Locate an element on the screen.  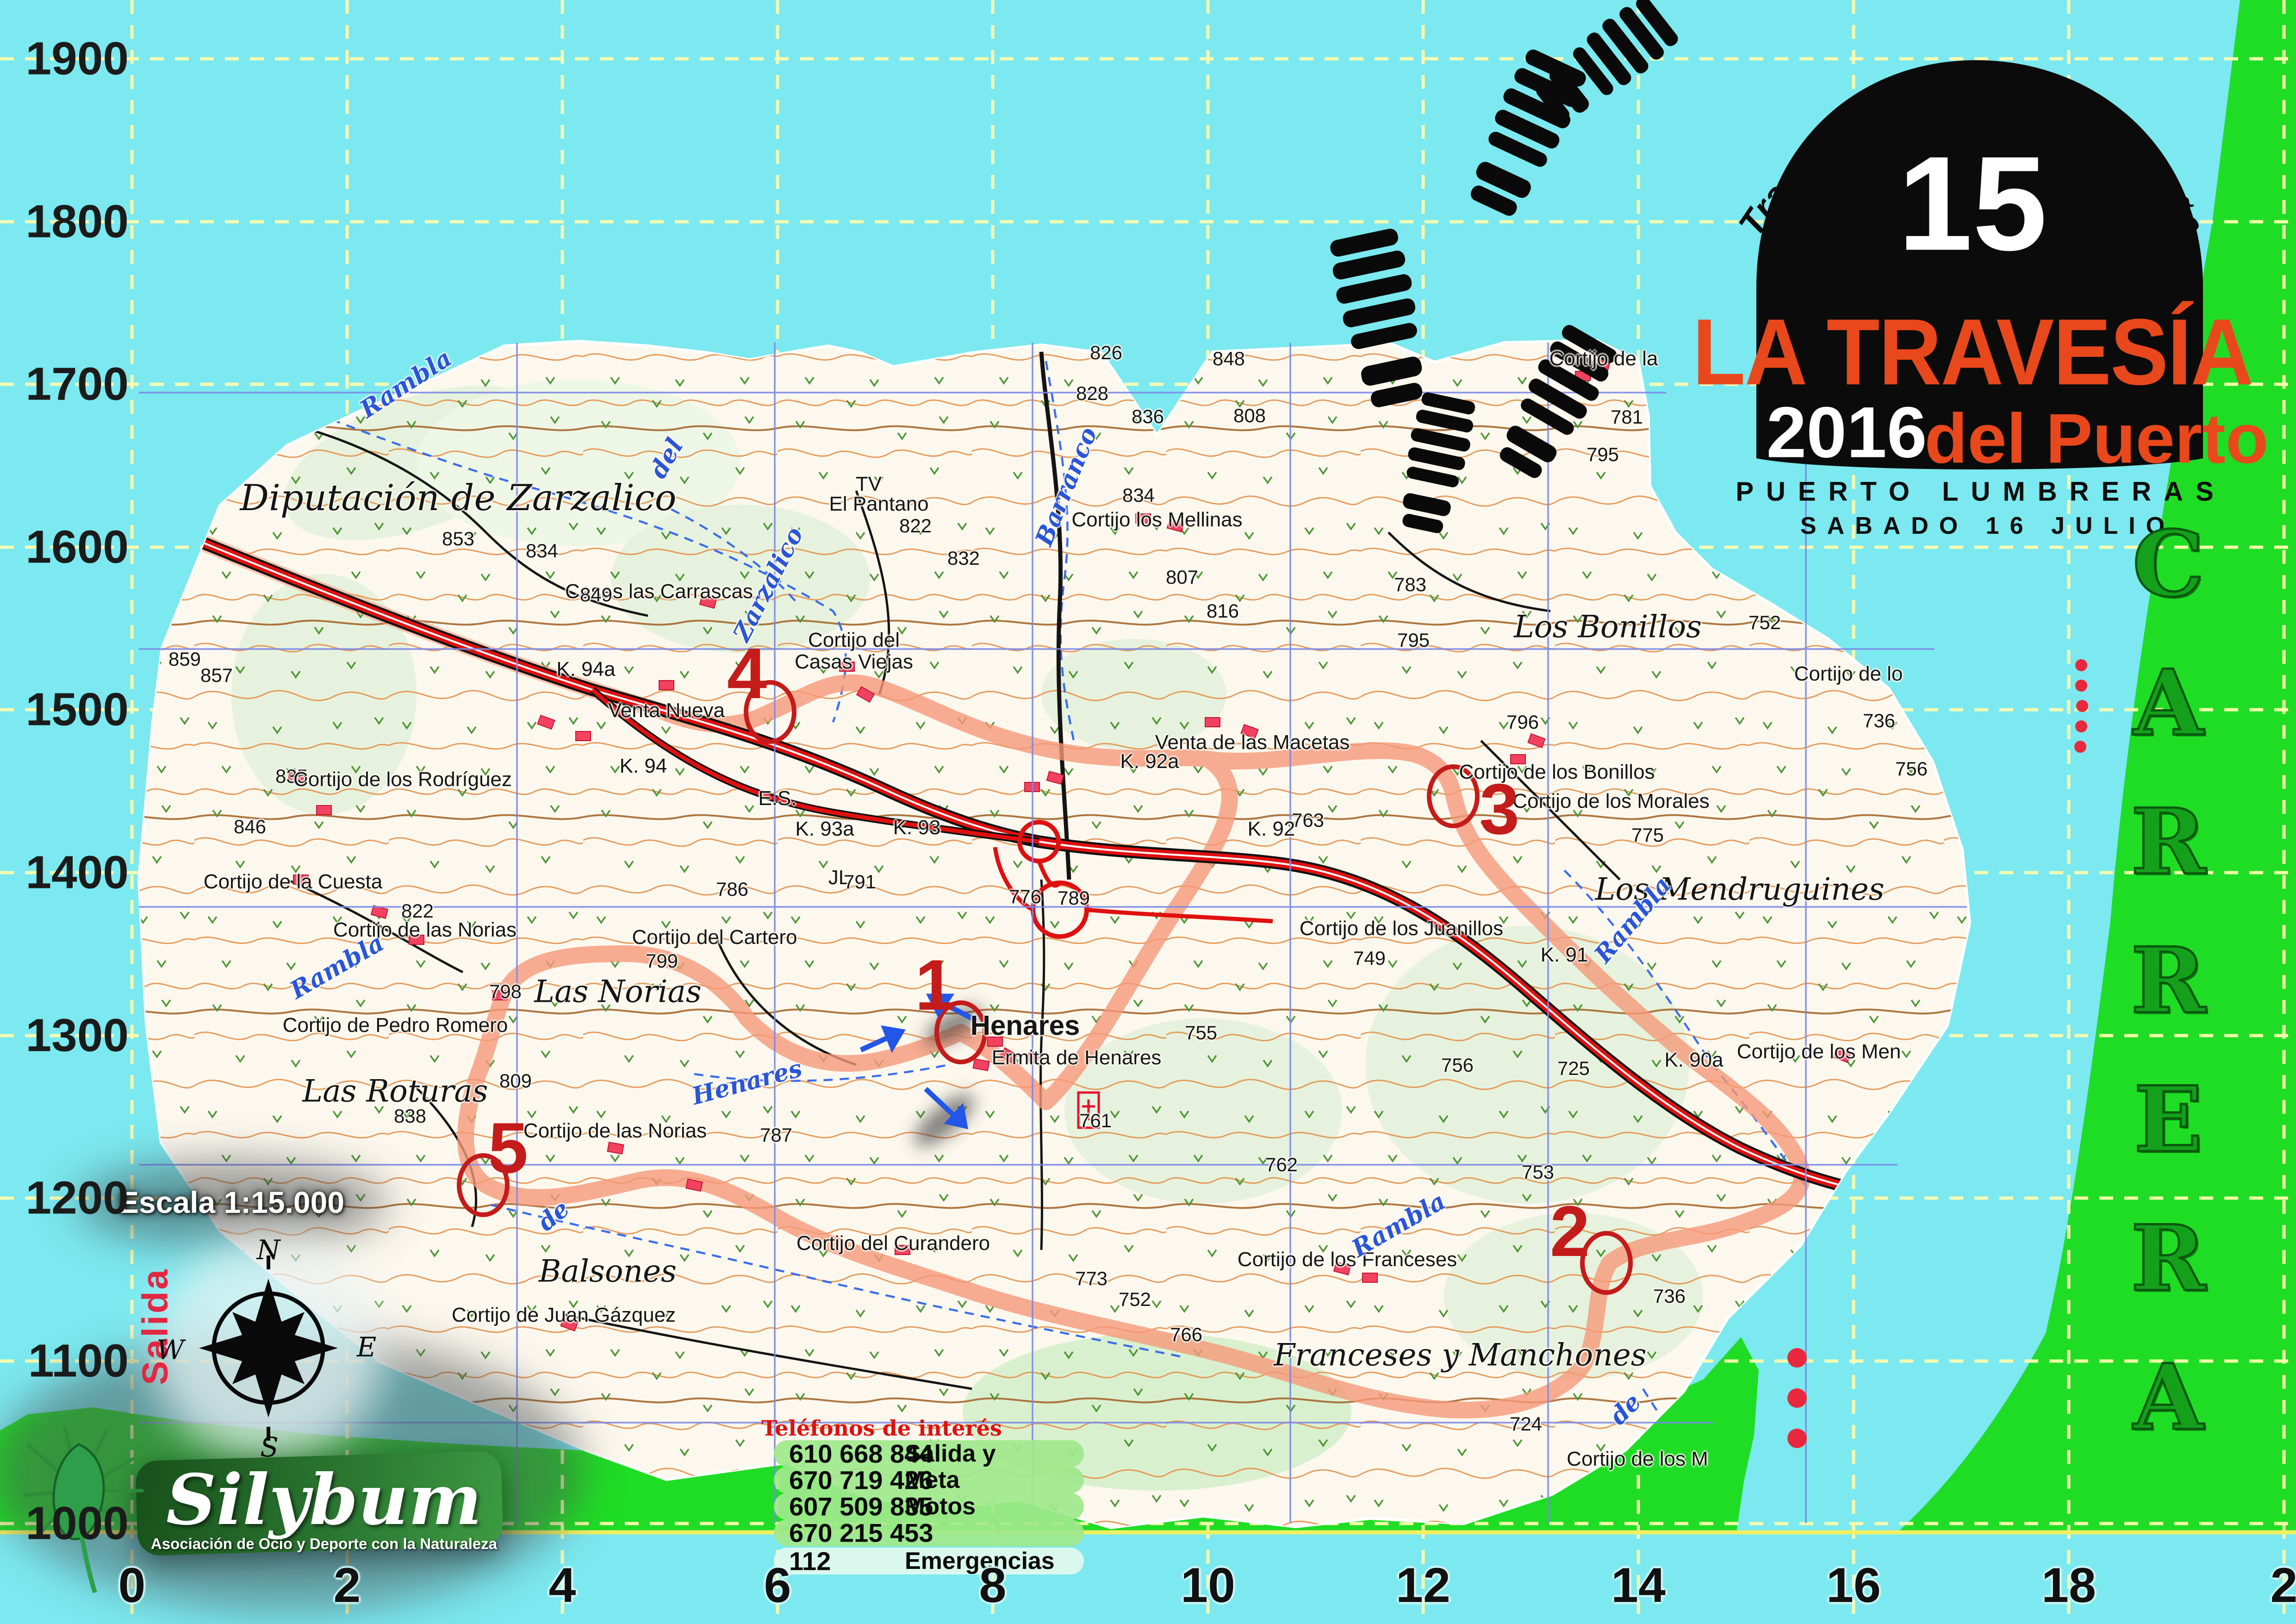
map-label: Cortijo de la is located at coordinates (1603, 358).